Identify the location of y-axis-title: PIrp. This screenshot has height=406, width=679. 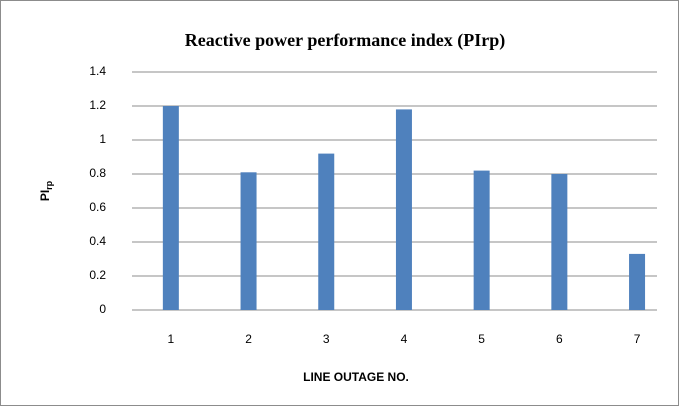
(46, 190).